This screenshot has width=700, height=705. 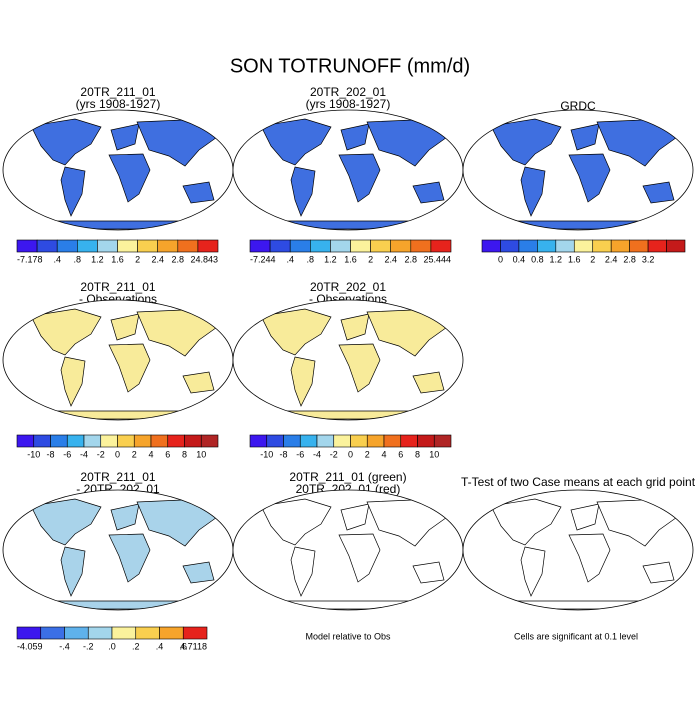 What do you see at coordinates (30, 646) in the screenshot?
I see `colorbar-label: -4.059` at bounding box center [30, 646].